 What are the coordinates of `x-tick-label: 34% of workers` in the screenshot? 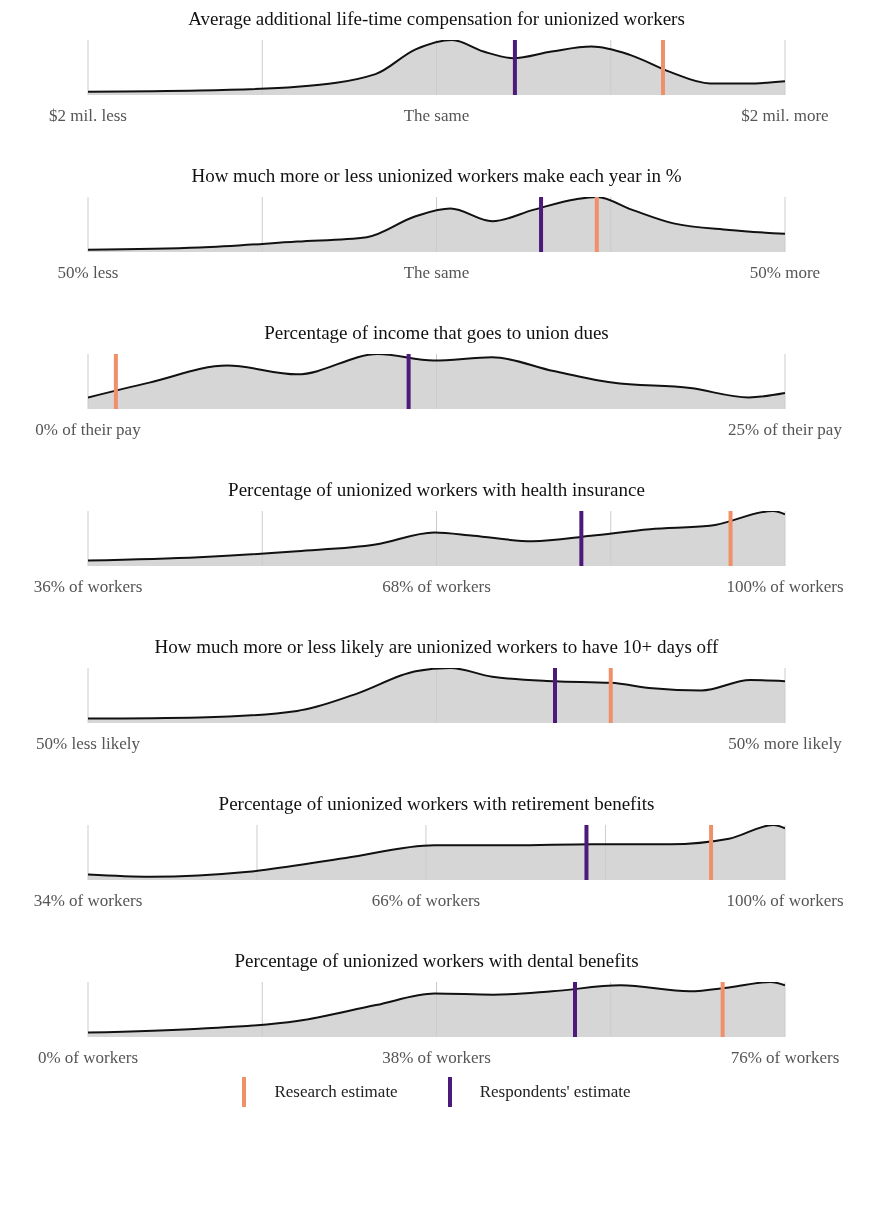 It's located at (88, 901).